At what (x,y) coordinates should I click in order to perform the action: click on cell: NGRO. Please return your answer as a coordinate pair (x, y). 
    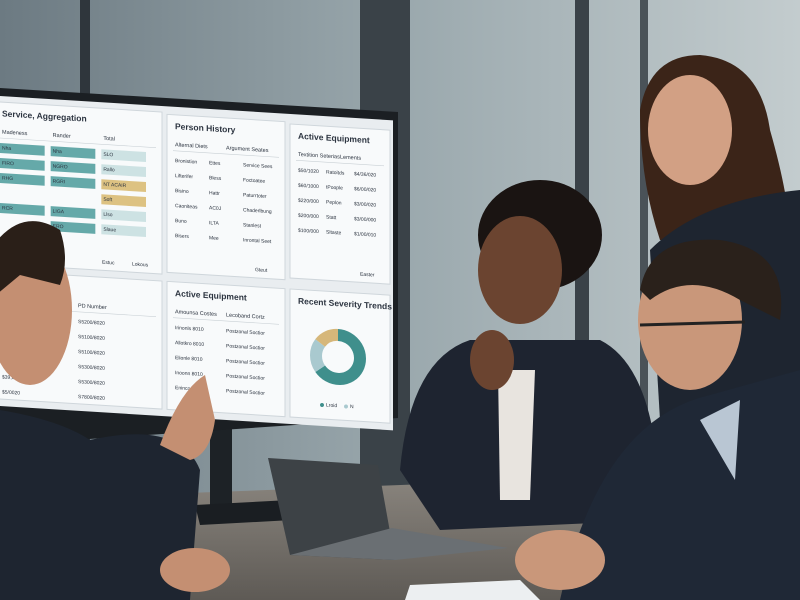
    Looking at the image, I should click on (60, 167).